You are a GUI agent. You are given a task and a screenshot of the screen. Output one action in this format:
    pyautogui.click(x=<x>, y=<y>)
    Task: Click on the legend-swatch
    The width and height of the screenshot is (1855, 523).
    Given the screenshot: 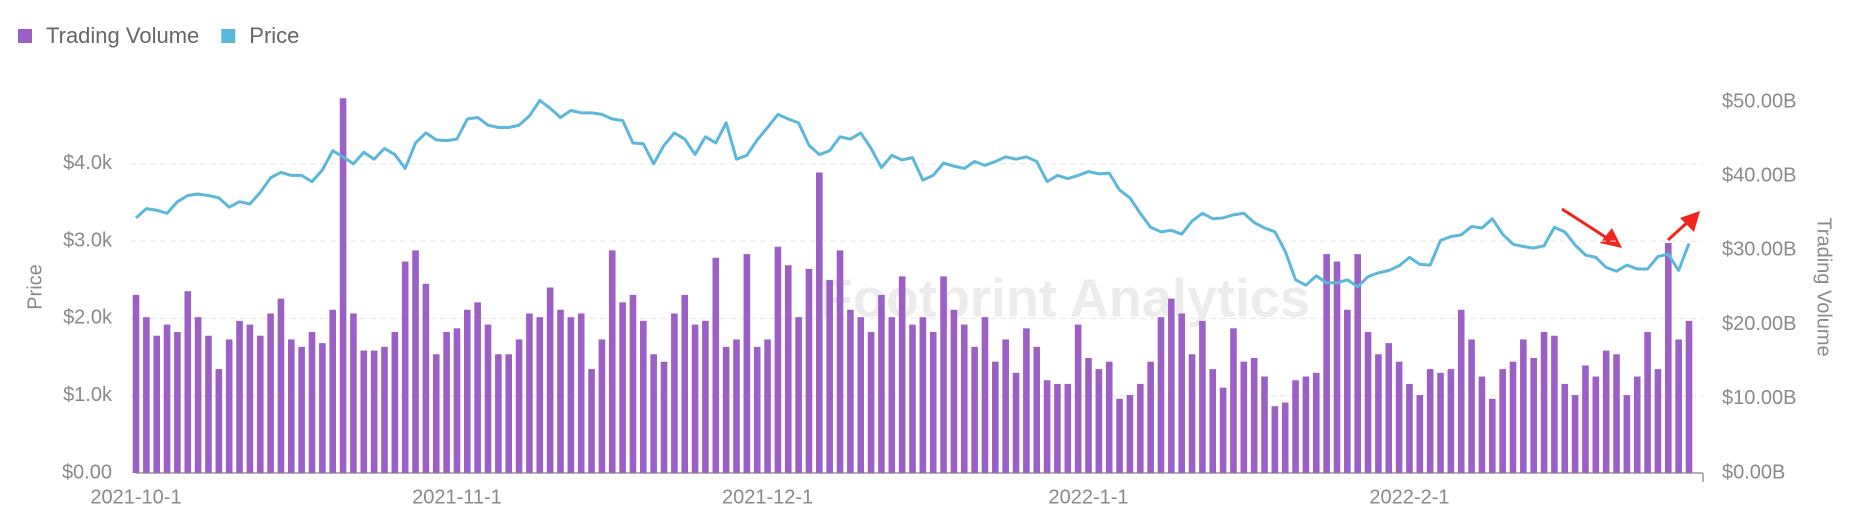 What is the action you would take?
    pyautogui.click(x=25, y=36)
    